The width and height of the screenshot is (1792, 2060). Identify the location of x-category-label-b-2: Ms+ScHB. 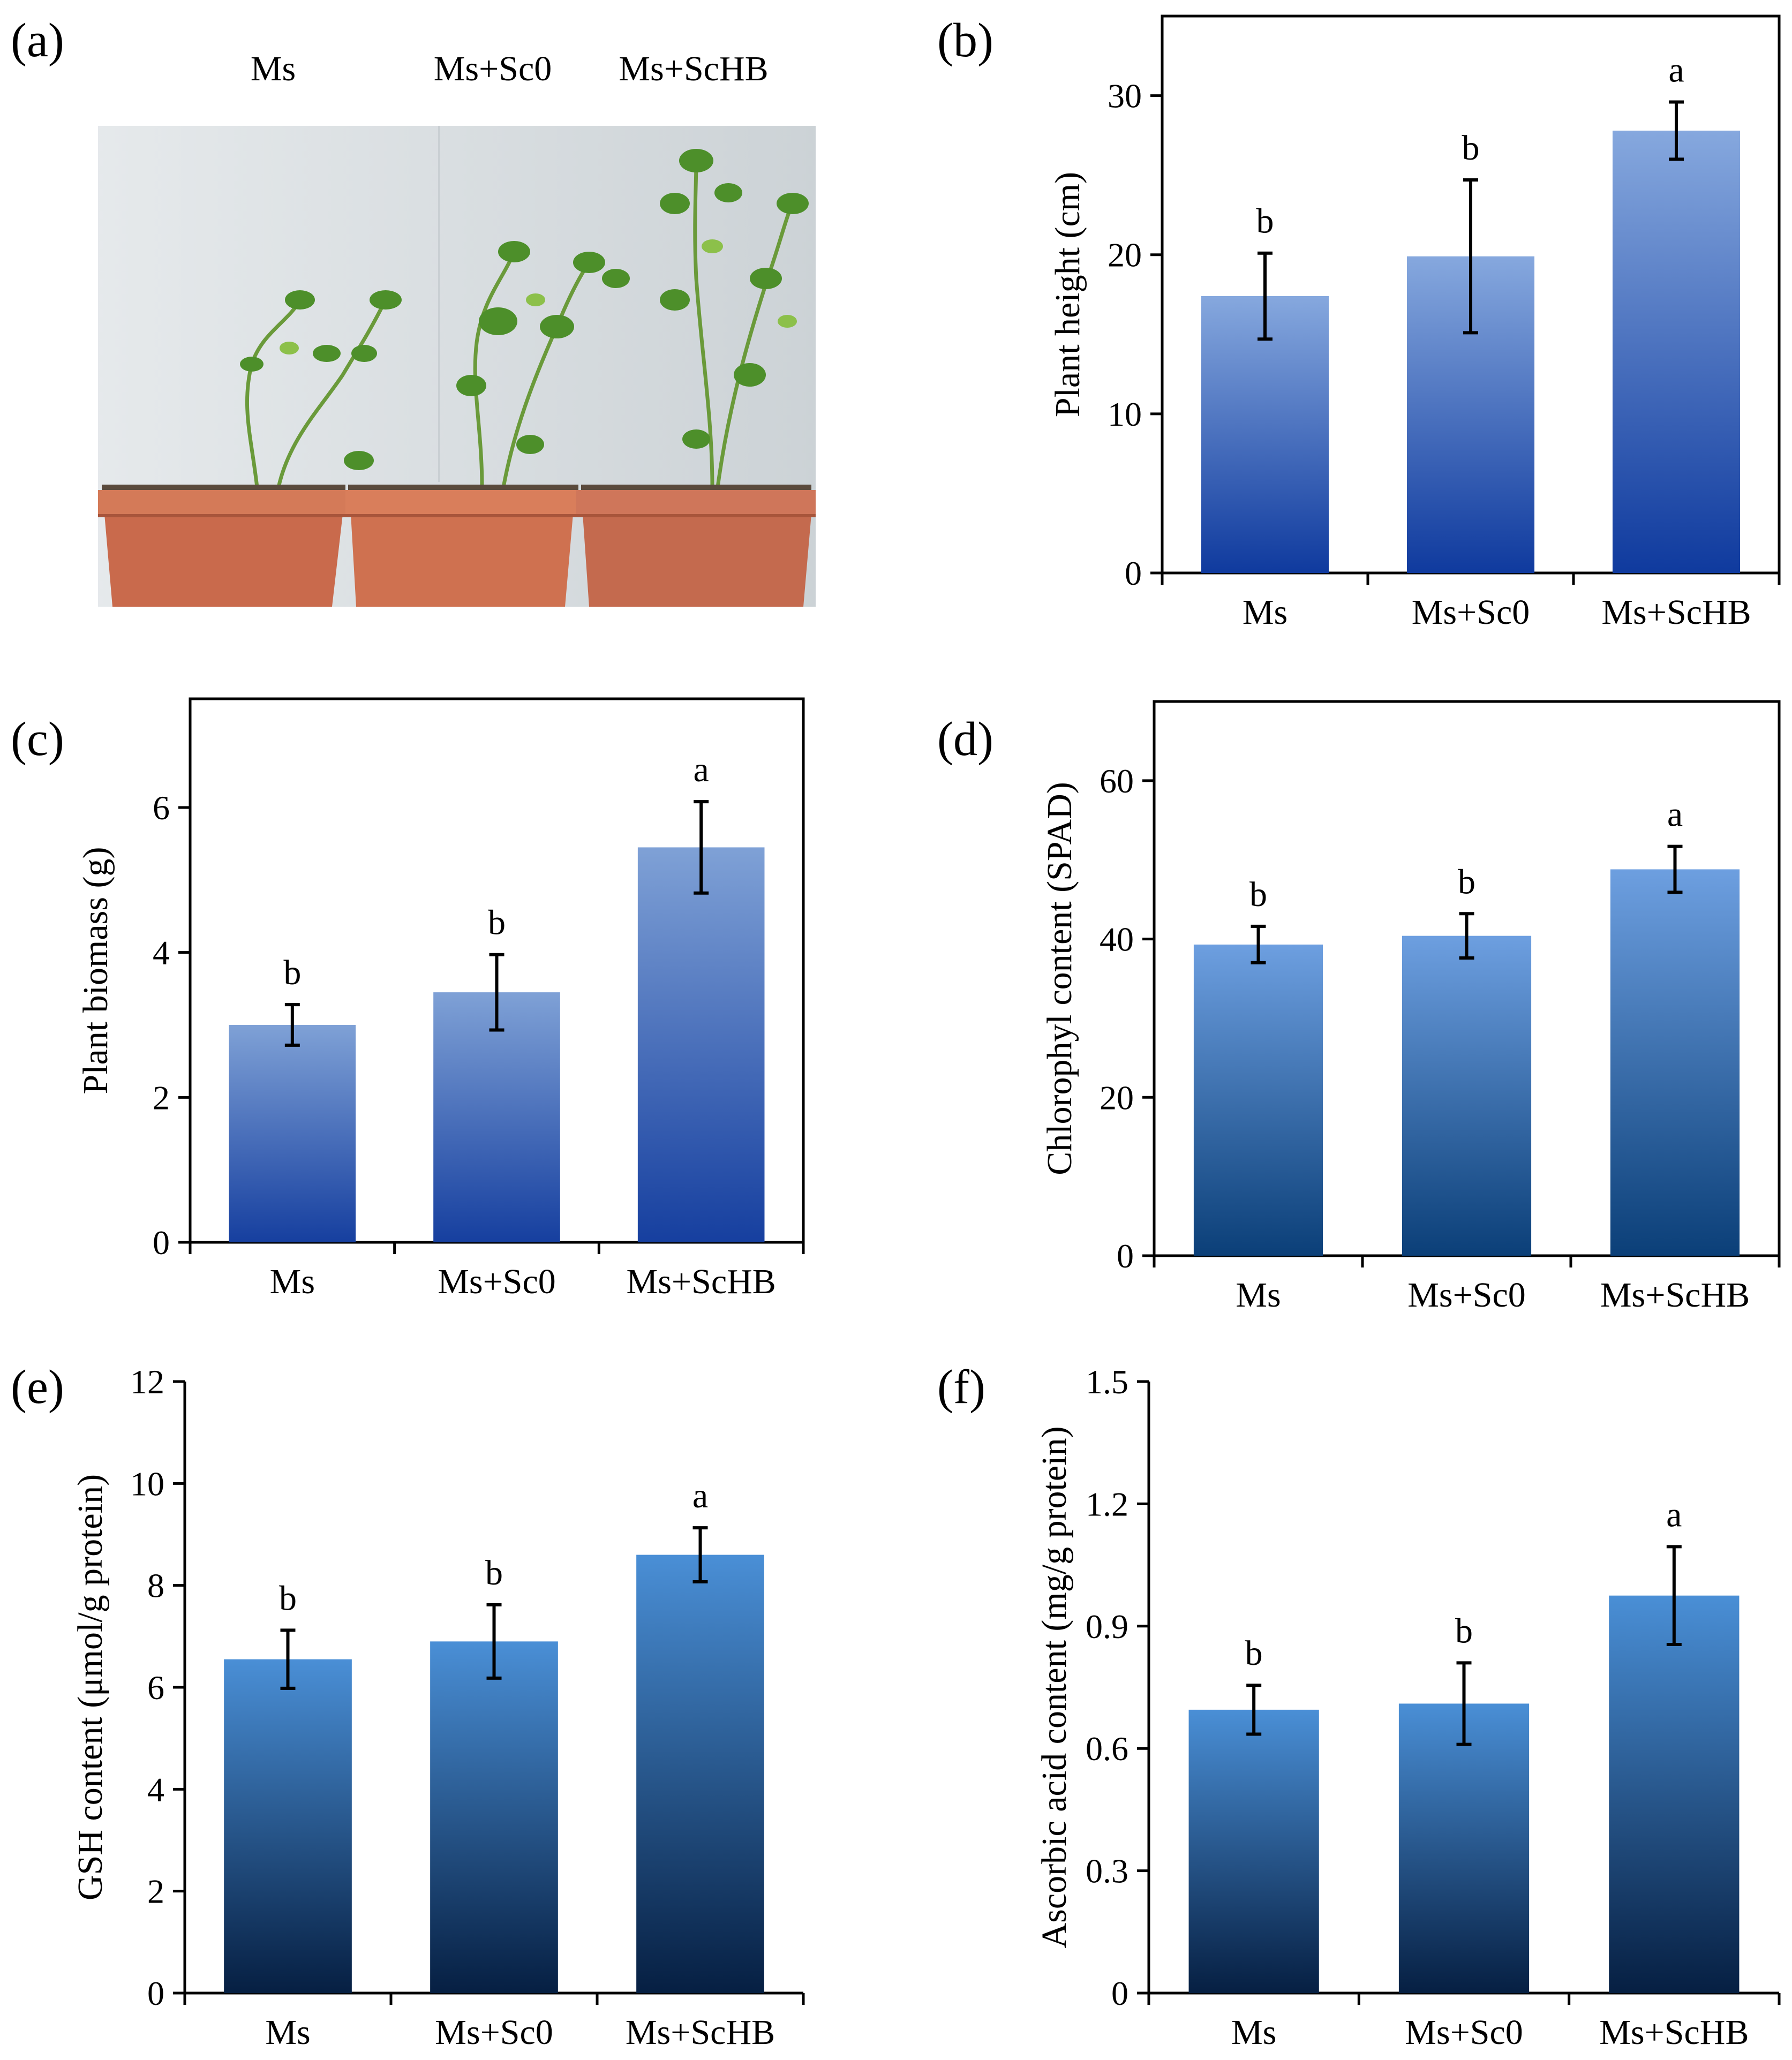
(1676, 612).